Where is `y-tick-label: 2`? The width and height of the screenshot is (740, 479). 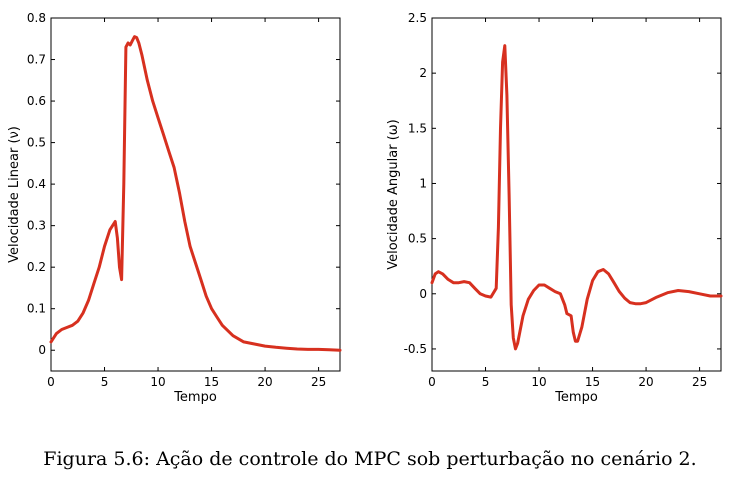
y-tick-label: 2 is located at coordinates (423, 73).